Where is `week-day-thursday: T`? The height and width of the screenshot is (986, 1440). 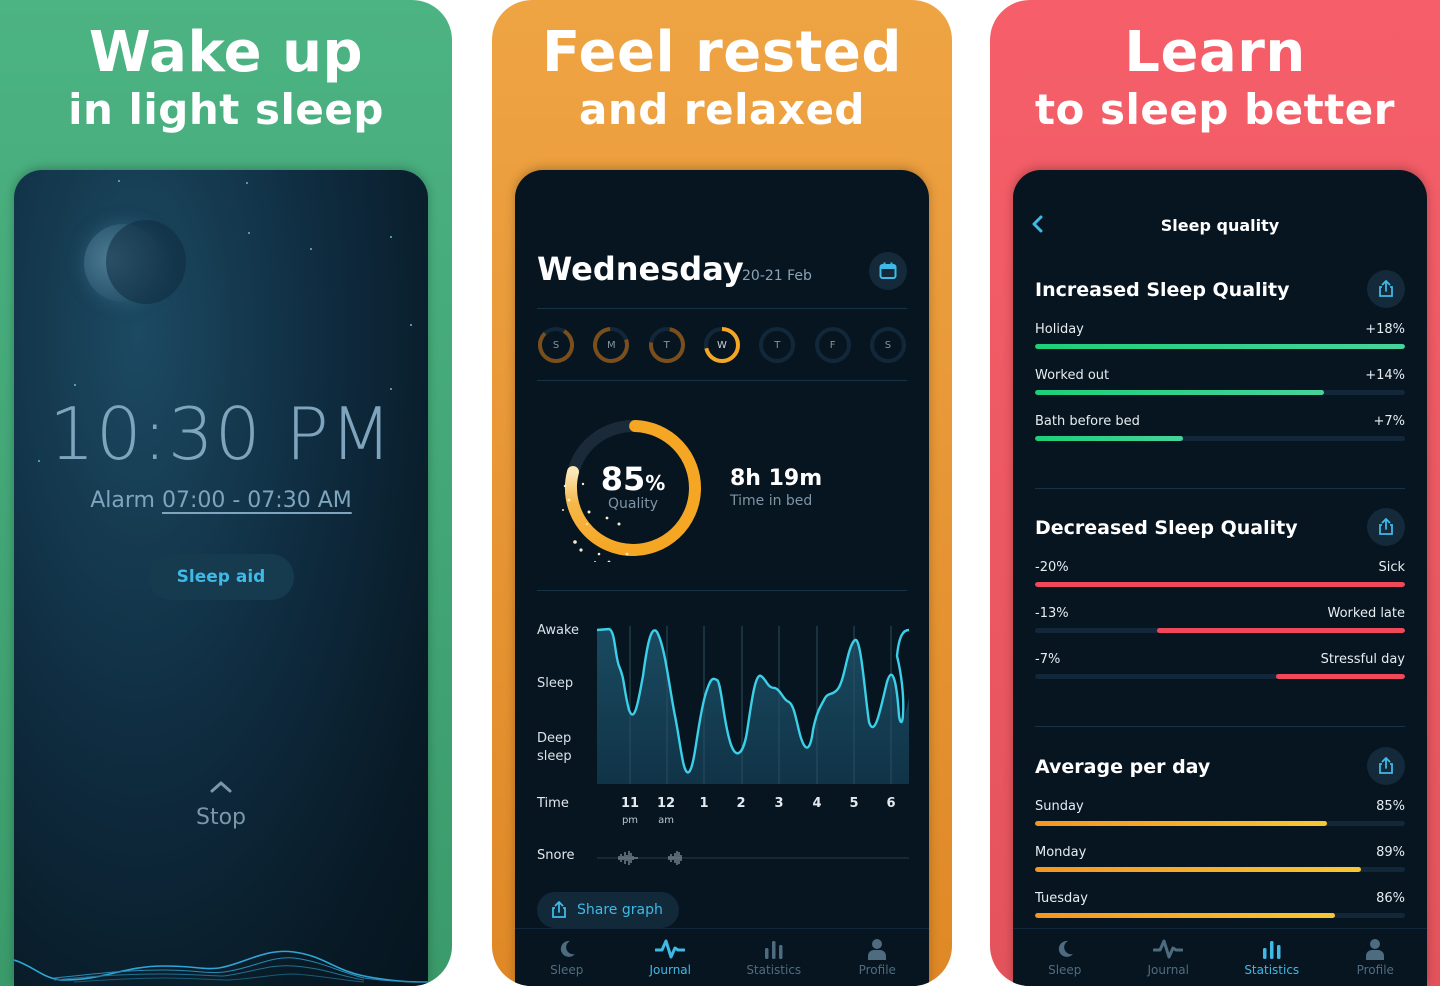
week-day-thursday: T is located at coordinates (777, 345).